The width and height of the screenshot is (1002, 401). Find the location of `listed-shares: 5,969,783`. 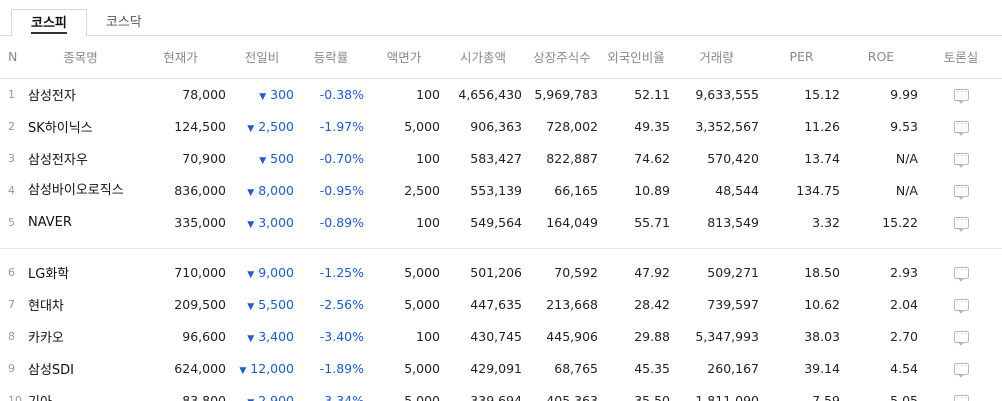

listed-shares: 5,969,783 is located at coordinates (566, 94).